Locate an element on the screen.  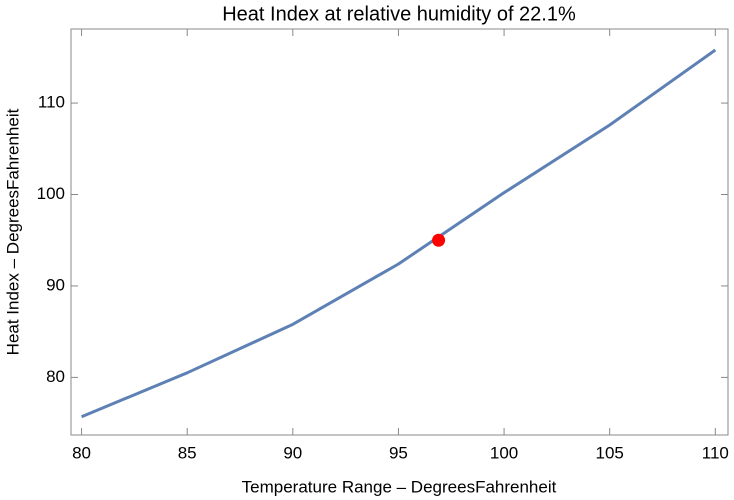
highlight-point is located at coordinates (439, 240).